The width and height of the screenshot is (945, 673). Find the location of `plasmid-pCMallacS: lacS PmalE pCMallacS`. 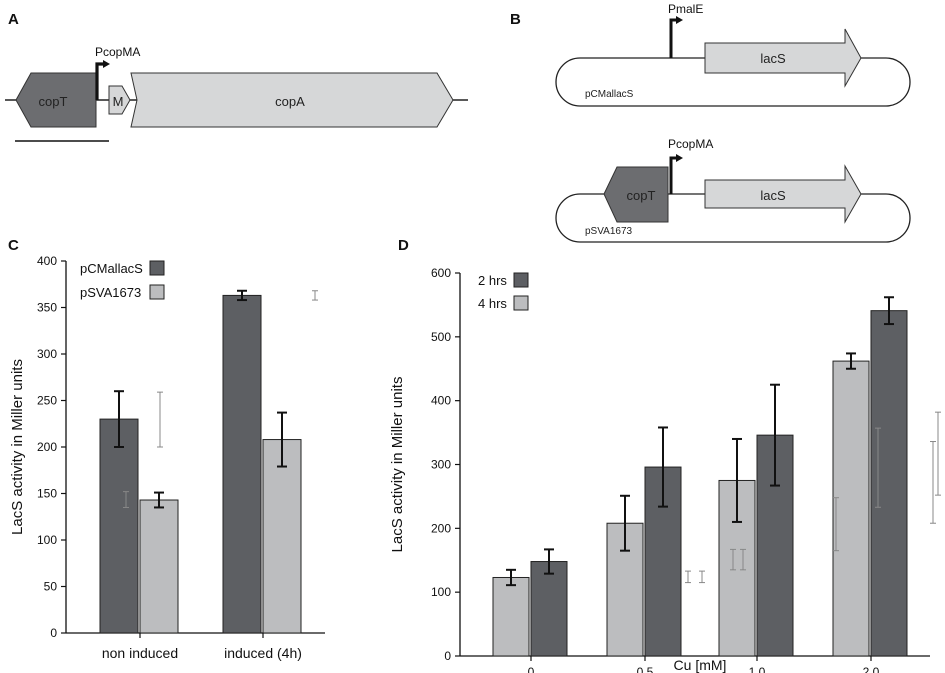

plasmid-pCMallacS: lacS PmalE pCMallacS is located at coordinates (733, 54).